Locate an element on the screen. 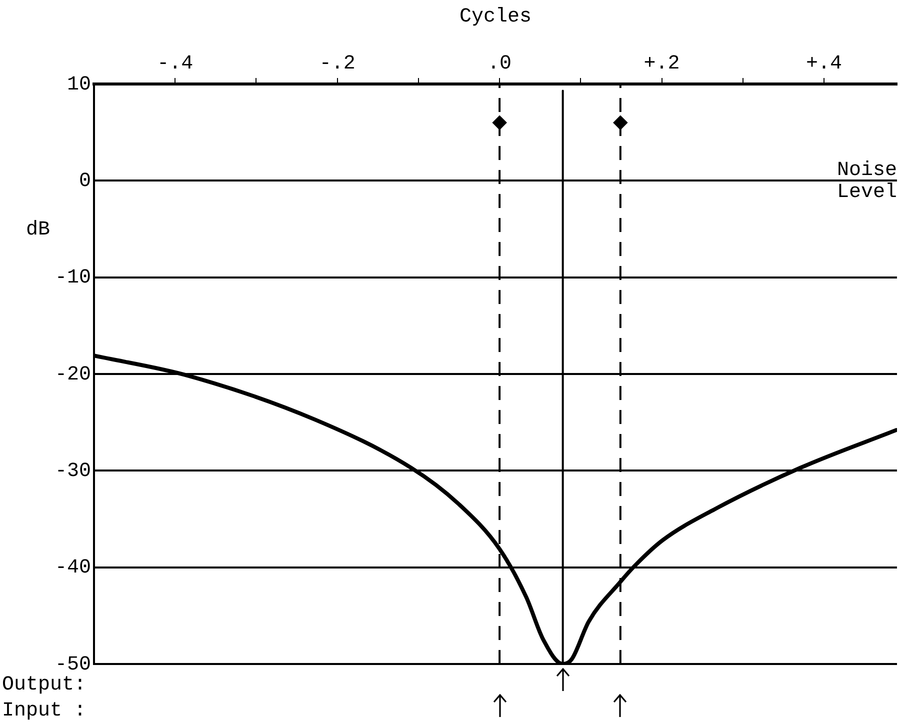 This screenshot has width=905, height=726. y-tick-label: -10 is located at coordinates (72, 278).